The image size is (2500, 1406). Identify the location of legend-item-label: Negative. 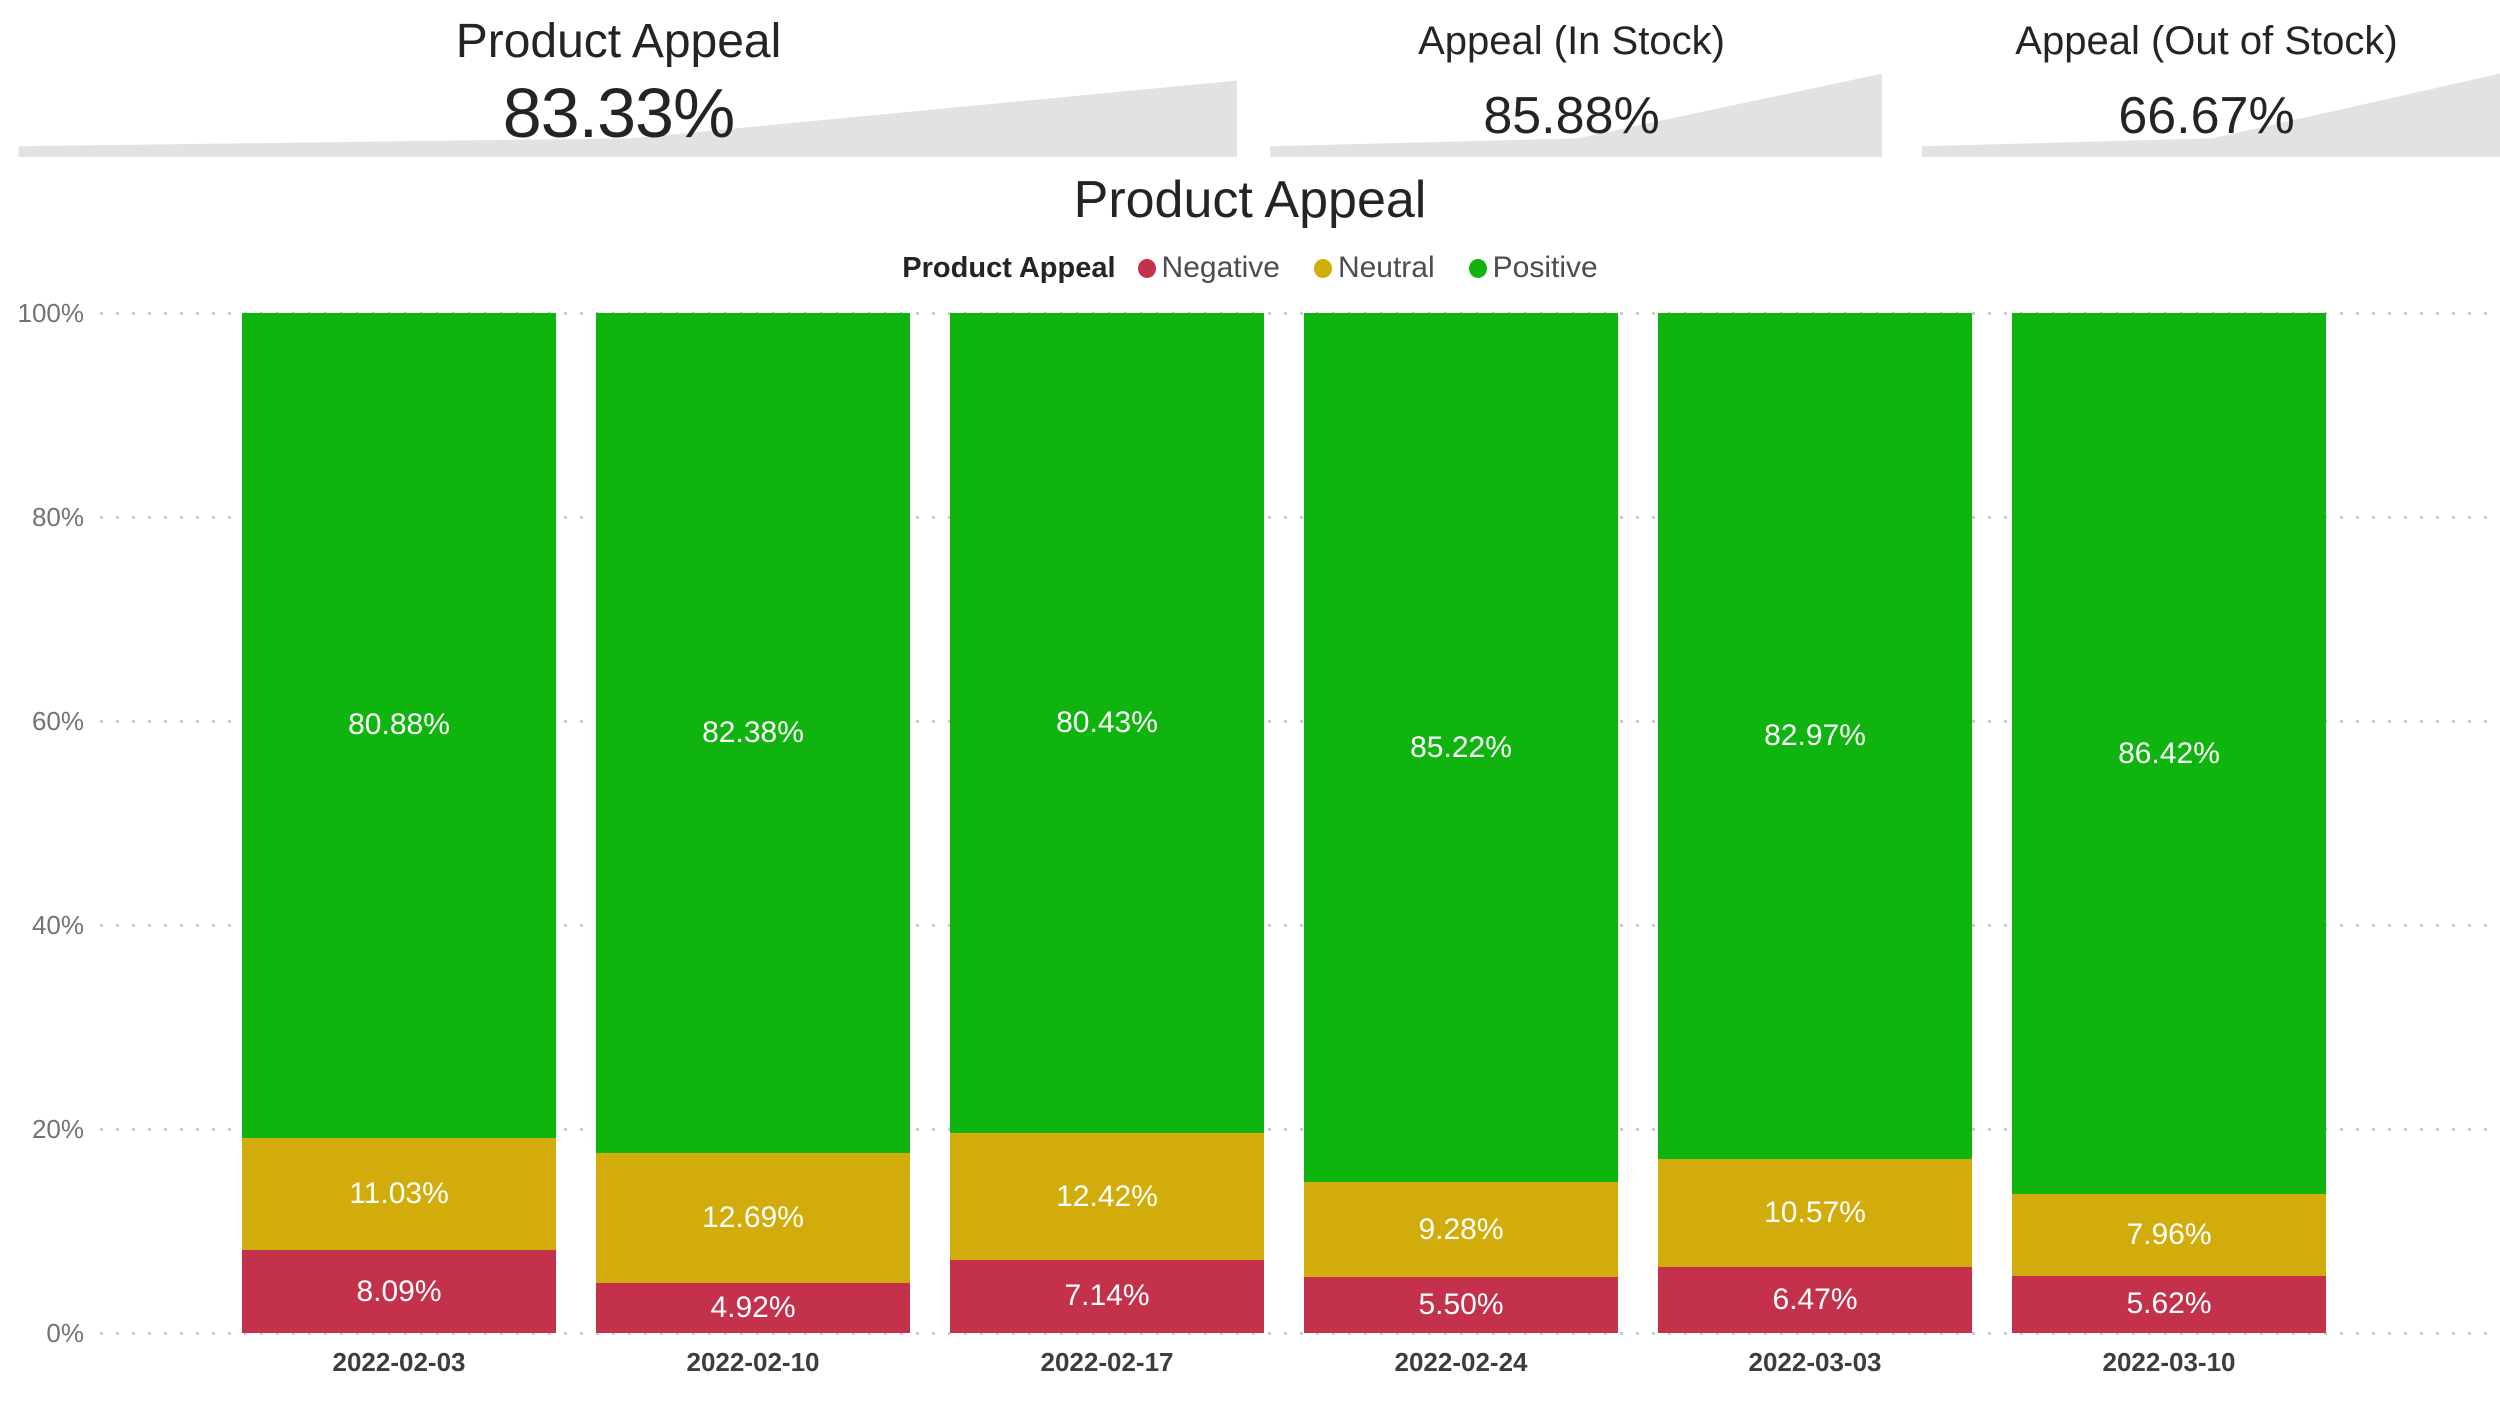
(1220, 267).